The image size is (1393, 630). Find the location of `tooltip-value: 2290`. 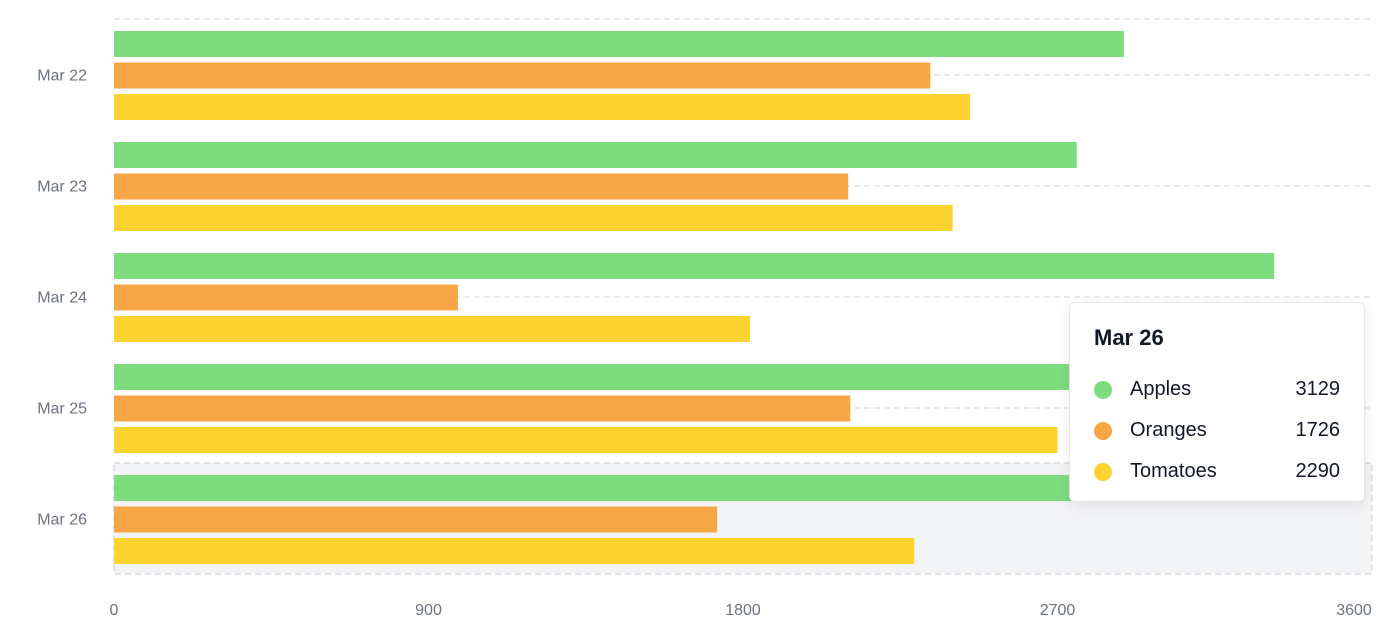

tooltip-value: 2290 is located at coordinates (1318, 471).